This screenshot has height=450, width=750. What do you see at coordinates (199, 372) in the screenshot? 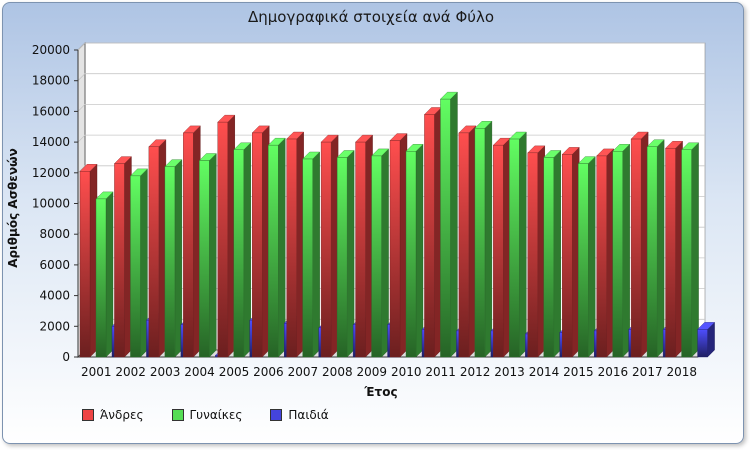
I see `x-tick-label: 2004` at bounding box center [199, 372].